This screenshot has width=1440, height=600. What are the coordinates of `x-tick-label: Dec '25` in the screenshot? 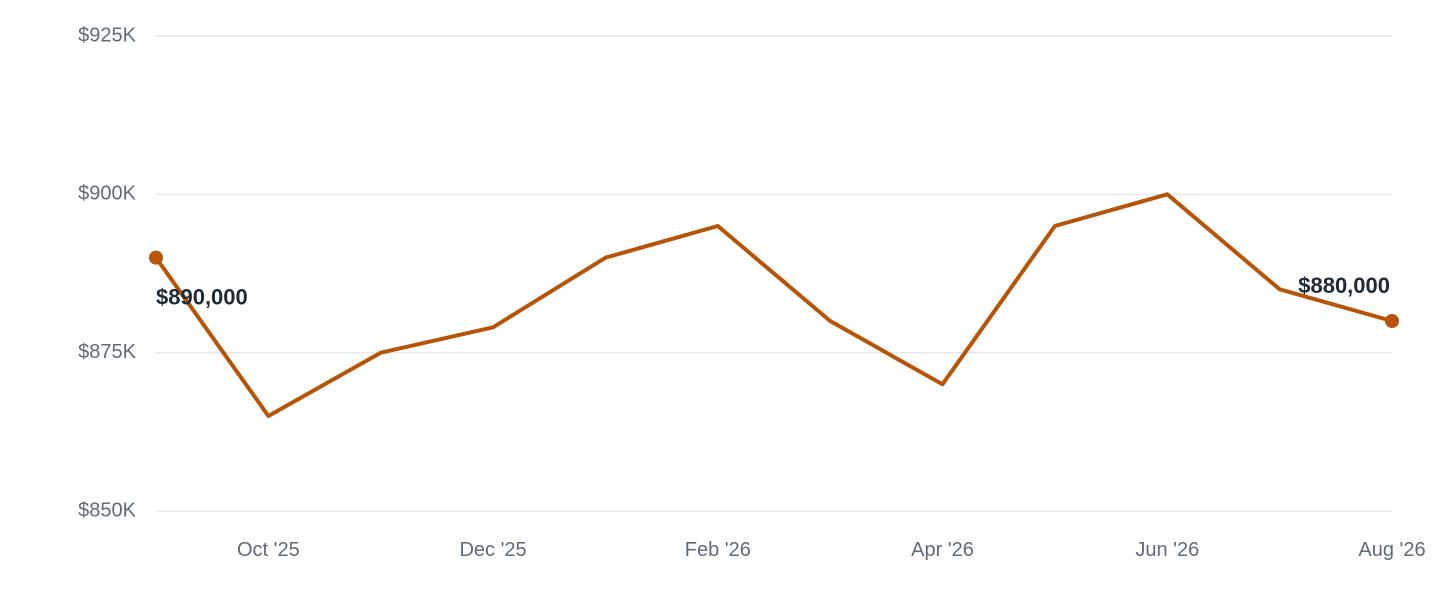 It's located at (492, 550).